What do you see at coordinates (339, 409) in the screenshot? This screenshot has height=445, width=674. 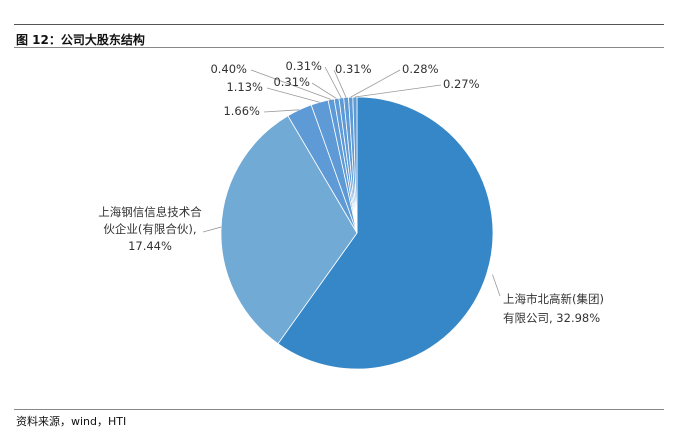 I see `footer-rule` at bounding box center [339, 409].